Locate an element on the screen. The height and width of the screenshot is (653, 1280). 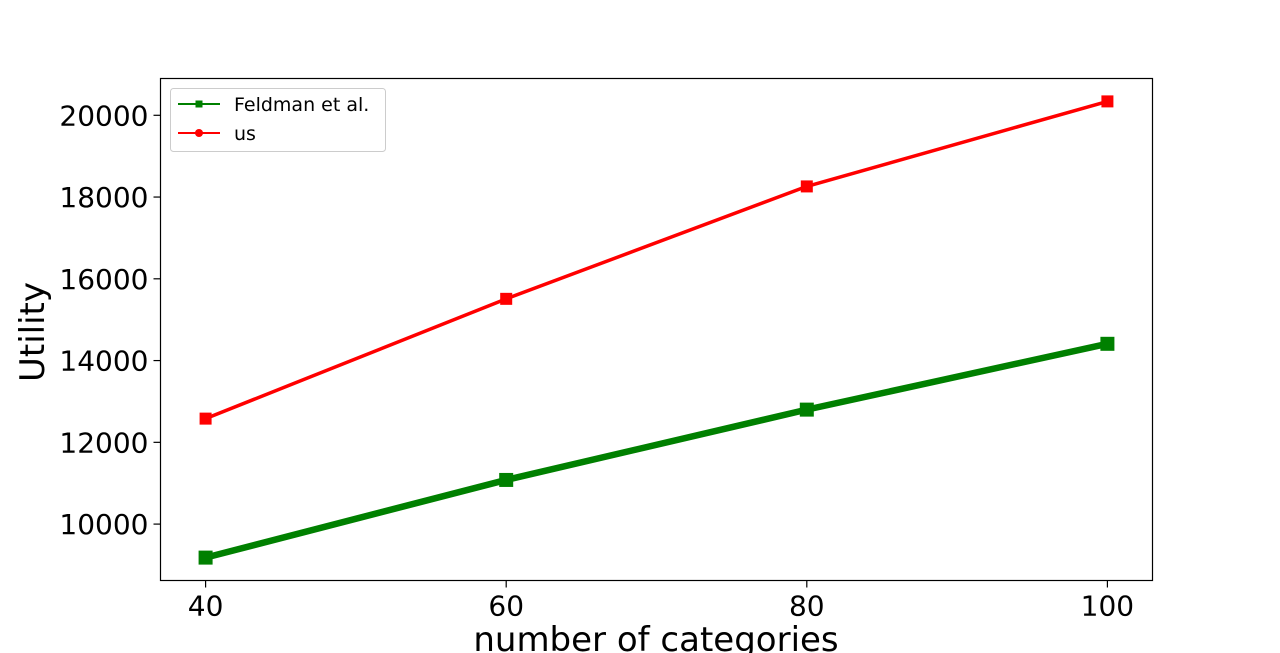
x-tick-label-1: 60 is located at coordinates (506, 606).